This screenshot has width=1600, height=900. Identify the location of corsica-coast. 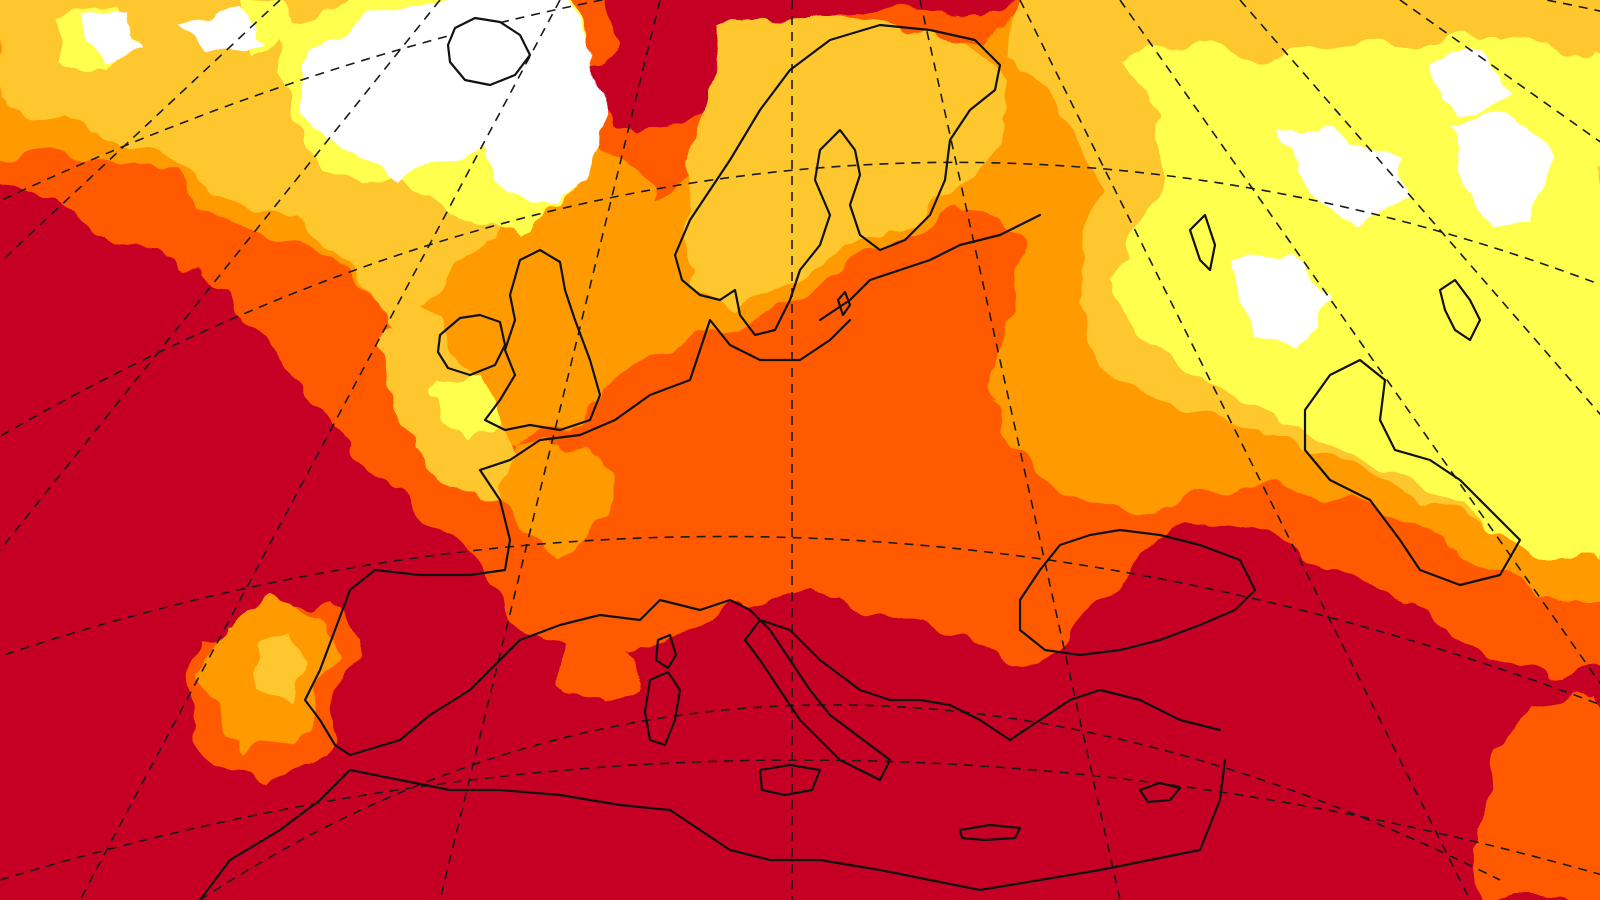
(666, 651).